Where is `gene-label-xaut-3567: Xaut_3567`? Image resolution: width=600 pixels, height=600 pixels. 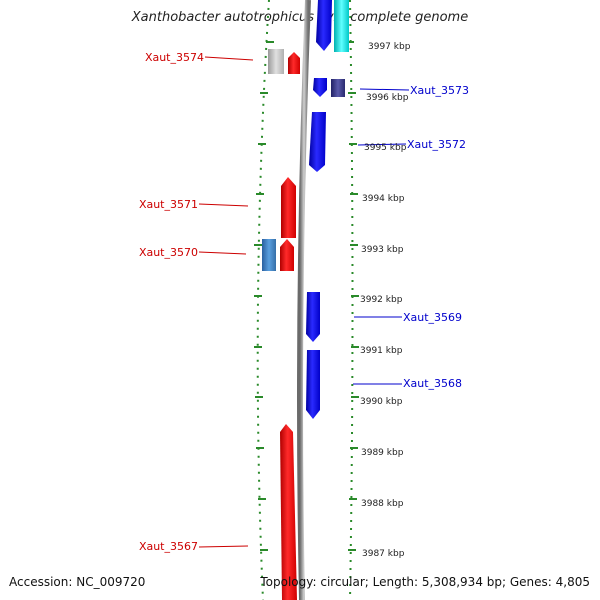
gene-label-xaut-3567: Xaut_3567 is located at coordinates (168, 546).